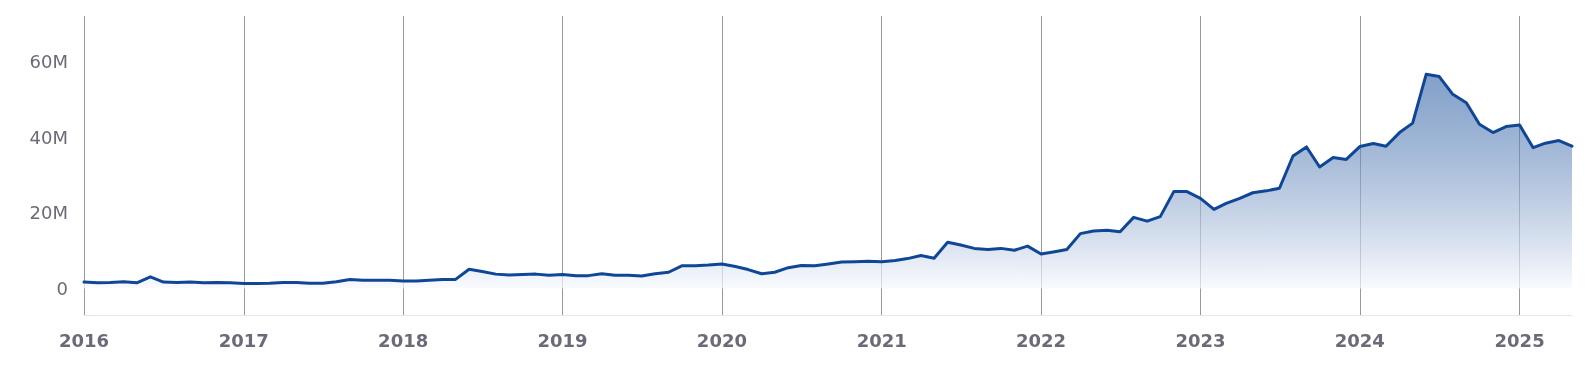  What do you see at coordinates (62, 289) in the screenshot?
I see `y-tick-label: 0` at bounding box center [62, 289].